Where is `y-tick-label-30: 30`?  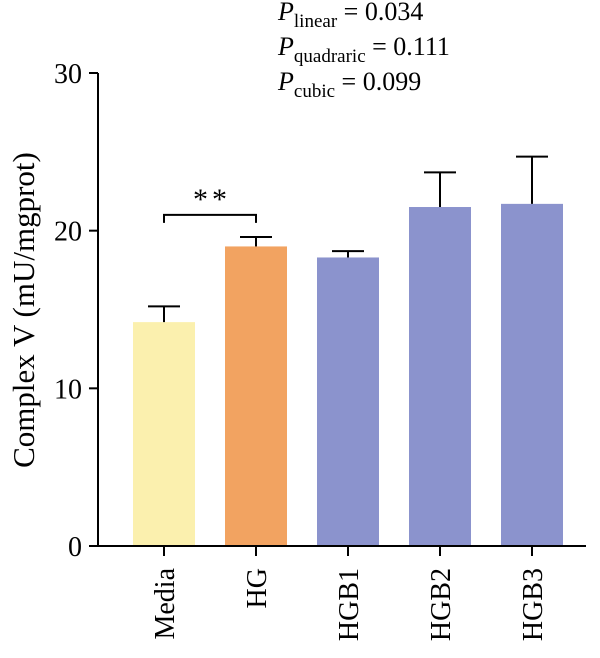
y-tick-label-30: 30 is located at coordinates (68, 74).